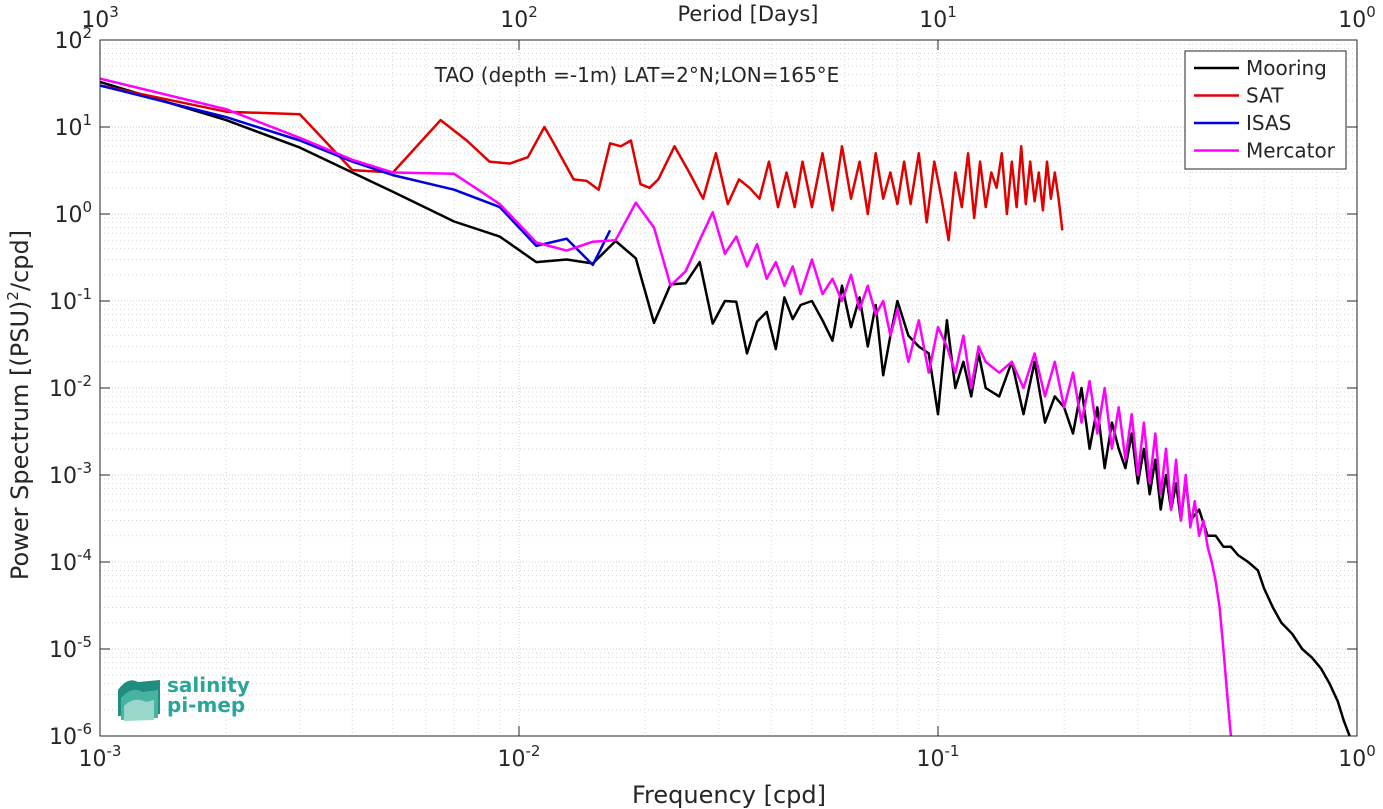 The height and width of the screenshot is (809, 1383). What do you see at coordinates (73, 213) in the screenshot?
I see `y-tick-label: 10⁰` at bounding box center [73, 213].